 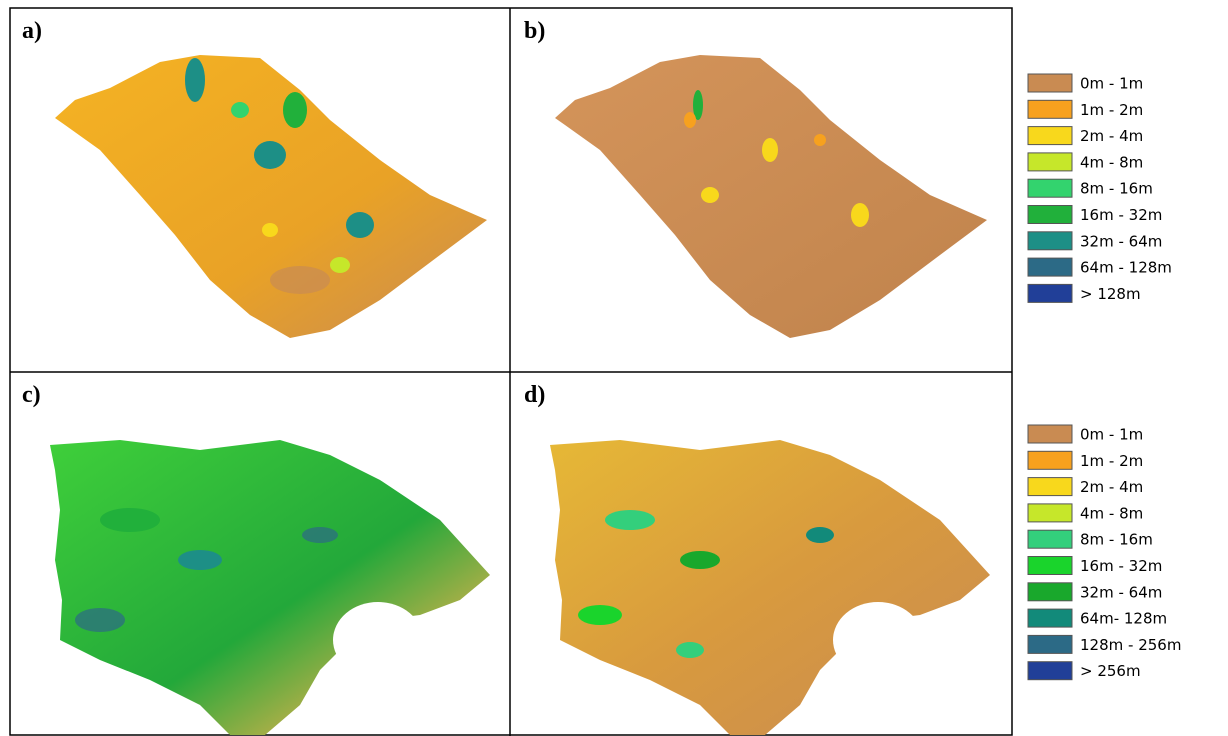 What do you see at coordinates (271, 196) in the screenshot?
I see `terrain-a` at bounding box center [271, 196].